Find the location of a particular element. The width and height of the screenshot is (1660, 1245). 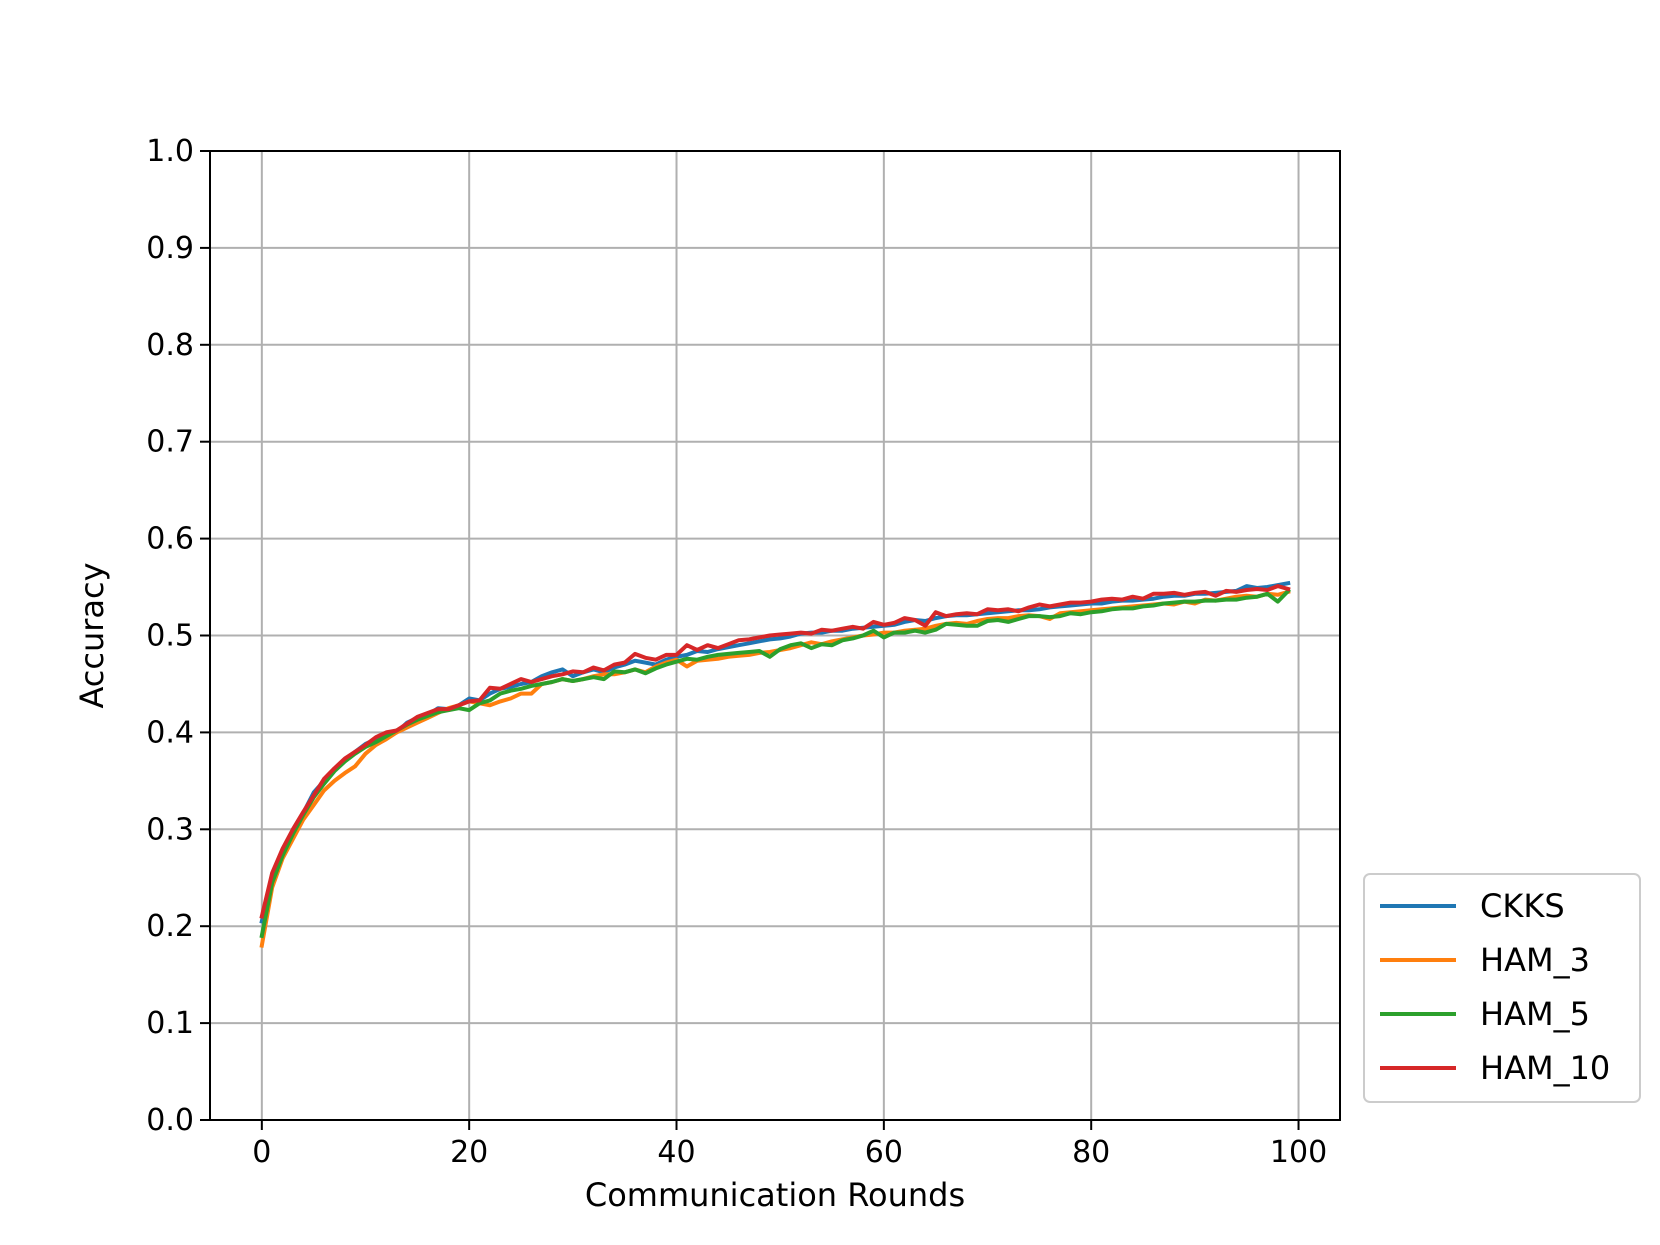

y-tick-label: 0.3 is located at coordinates (170, 829).